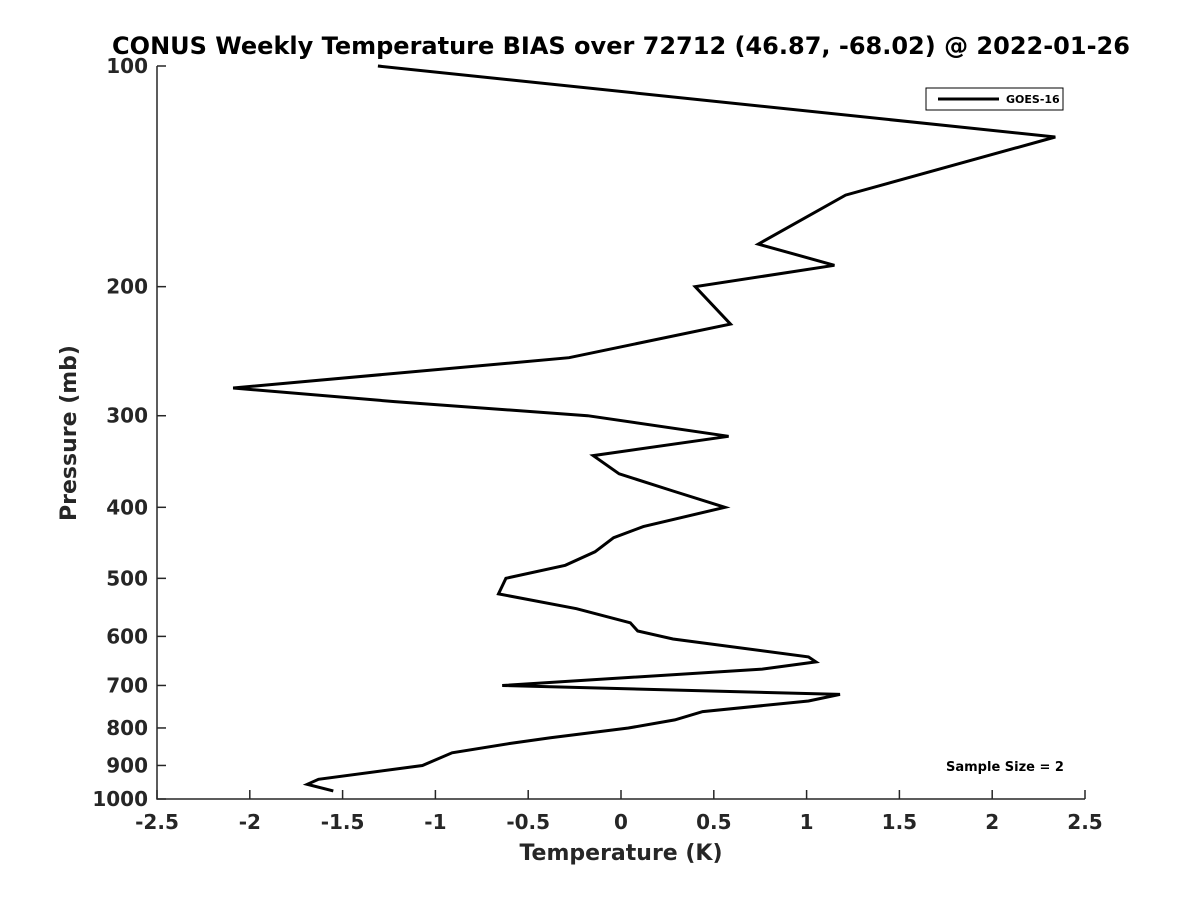  What do you see at coordinates (127, 416) in the screenshot?
I see `y-tick-label: 300` at bounding box center [127, 416].